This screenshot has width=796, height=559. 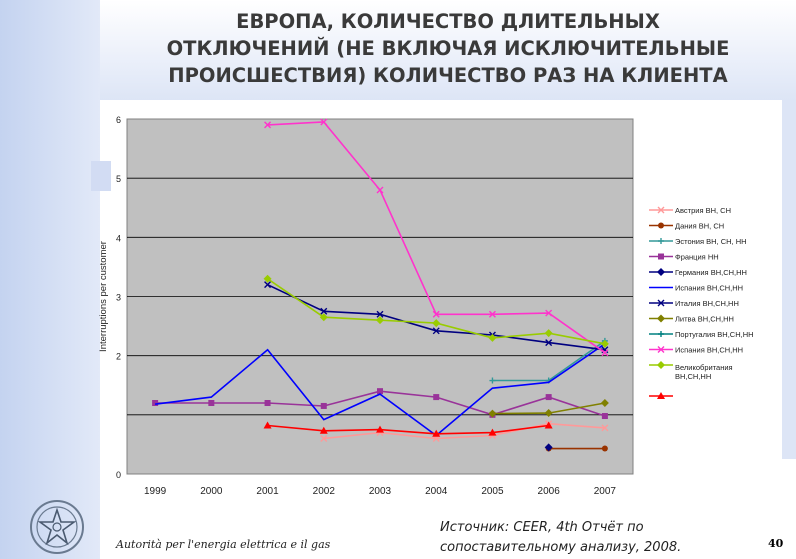 What do you see at coordinates (542, 527) in the screenshot?
I see `source-line-1: Источник: CEER, 4th Отчёт по` at bounding box center [542, 527].